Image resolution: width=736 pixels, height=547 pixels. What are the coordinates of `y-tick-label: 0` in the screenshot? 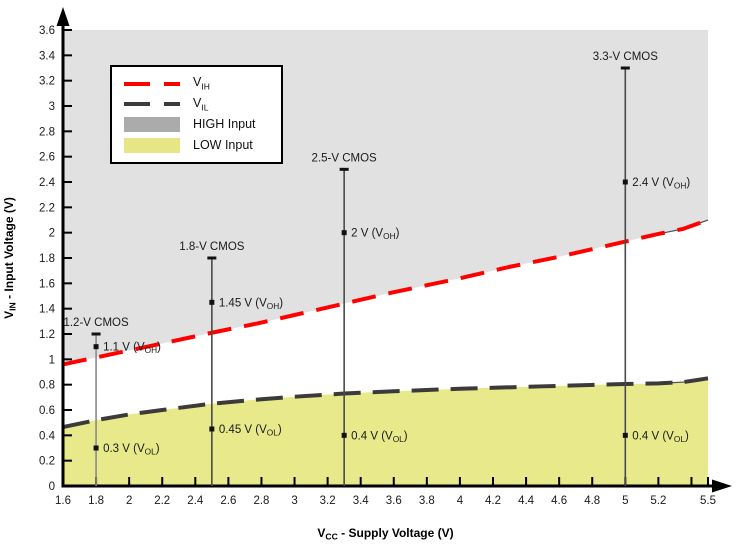 It's located at (52, 487).